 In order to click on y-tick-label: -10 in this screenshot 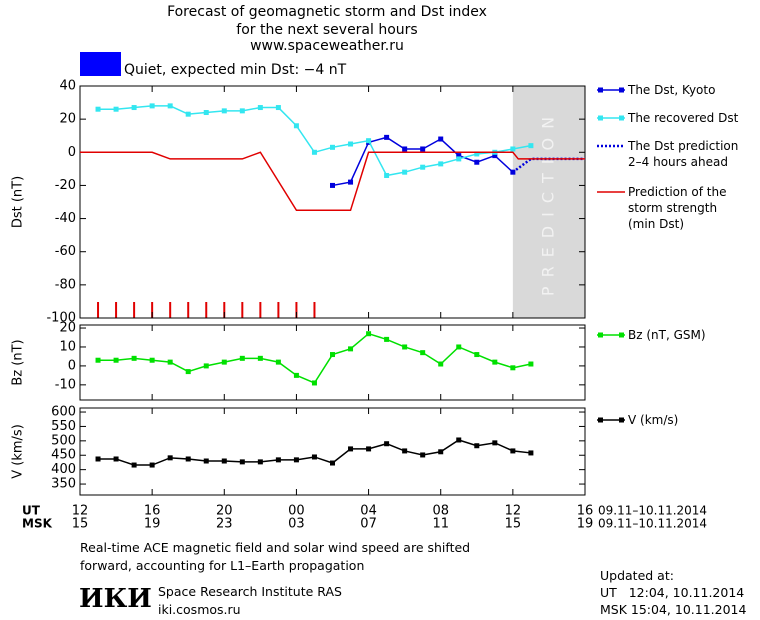, I will do `click(65, 384)`.